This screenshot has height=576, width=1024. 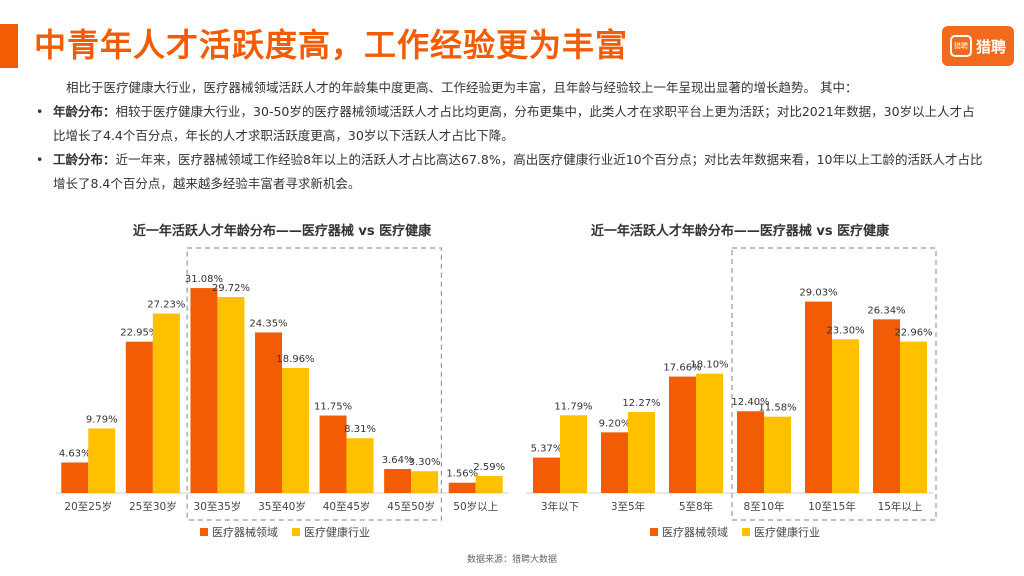 I want to click on data-label: 18.96%, so click(x=295, y=359).